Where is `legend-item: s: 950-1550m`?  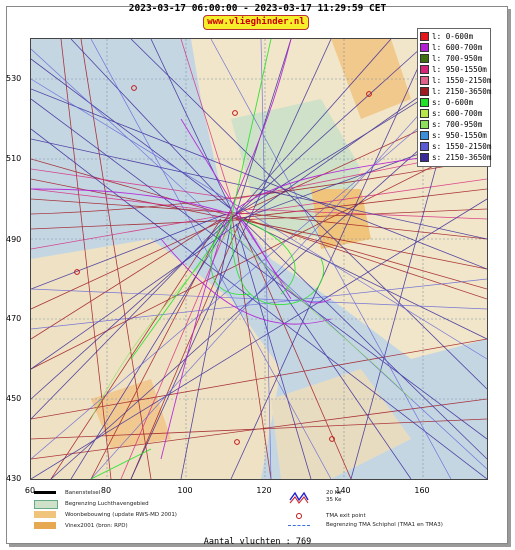 legend-item: s: 950-1550m is located at coordinates (454, 135).